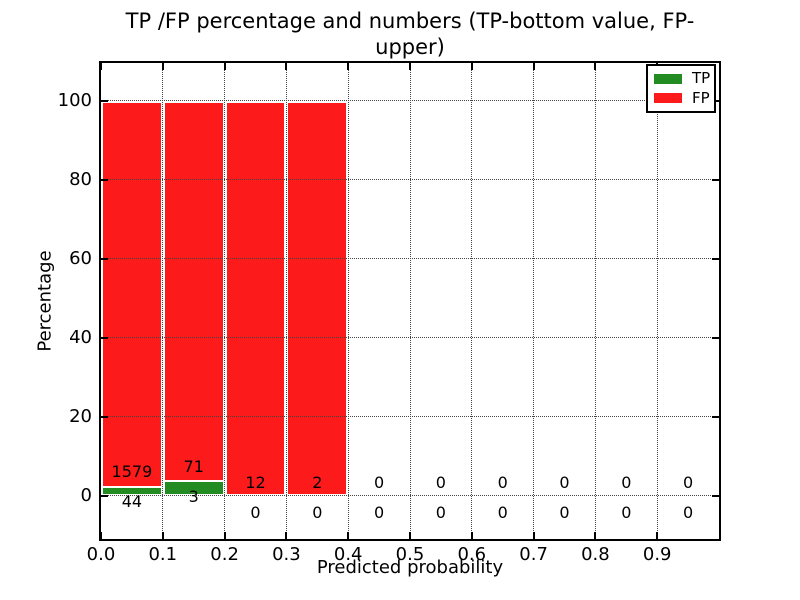  What do you see at coordinates (163, 554) in the screenshot?
I see `x-tick-label: 0.1` at bounding box center [163, 554].